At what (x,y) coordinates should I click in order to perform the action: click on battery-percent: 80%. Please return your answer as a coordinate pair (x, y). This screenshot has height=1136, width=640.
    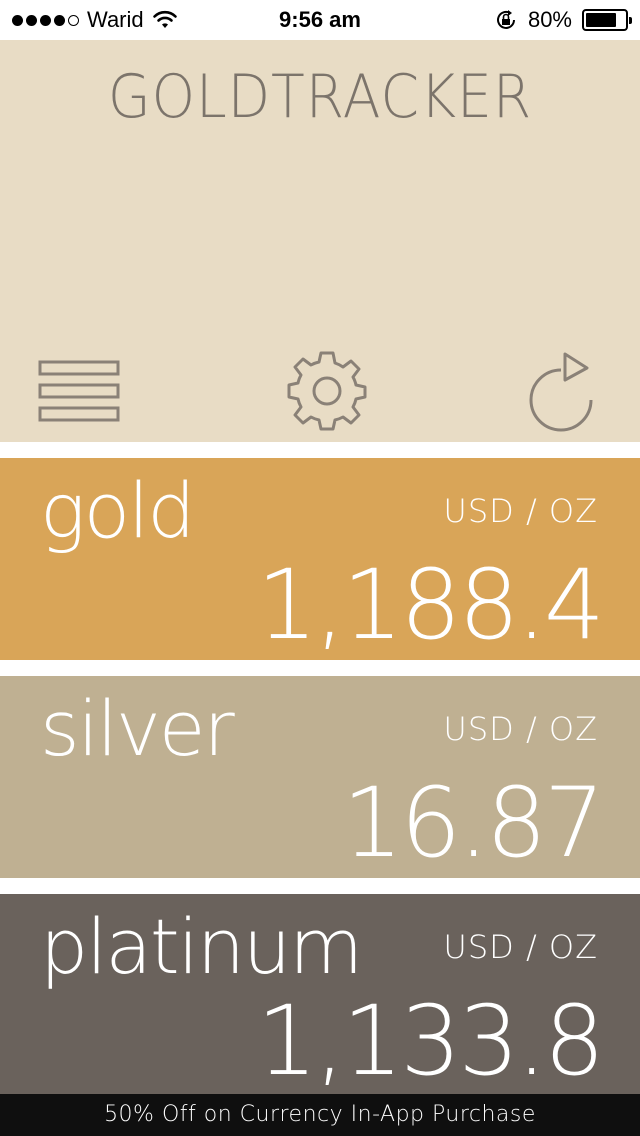
    Looking at the image, I should click on (549, 19).